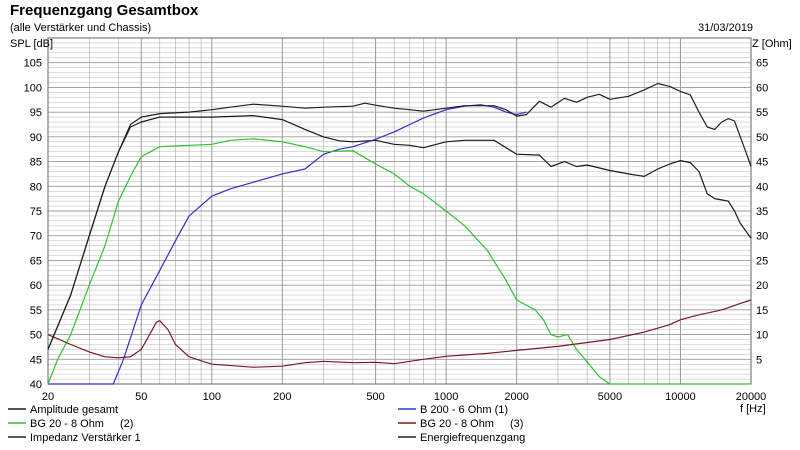 The height and width of the screenshot is (450, 800). What do you see at coordinates (85, 438) in the screenshot?
I see `legend-label: Impedanz Verstärker 1` at bounding box center [85, 438].